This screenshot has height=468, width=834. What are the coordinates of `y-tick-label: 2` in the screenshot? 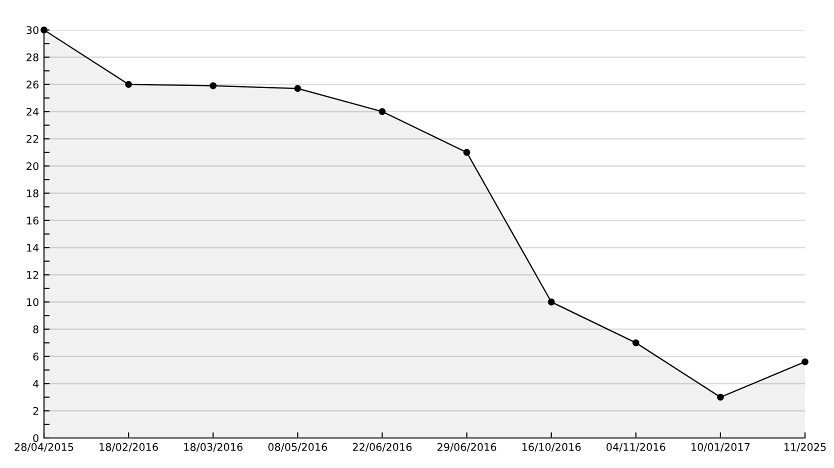 It's located at (35, 411).